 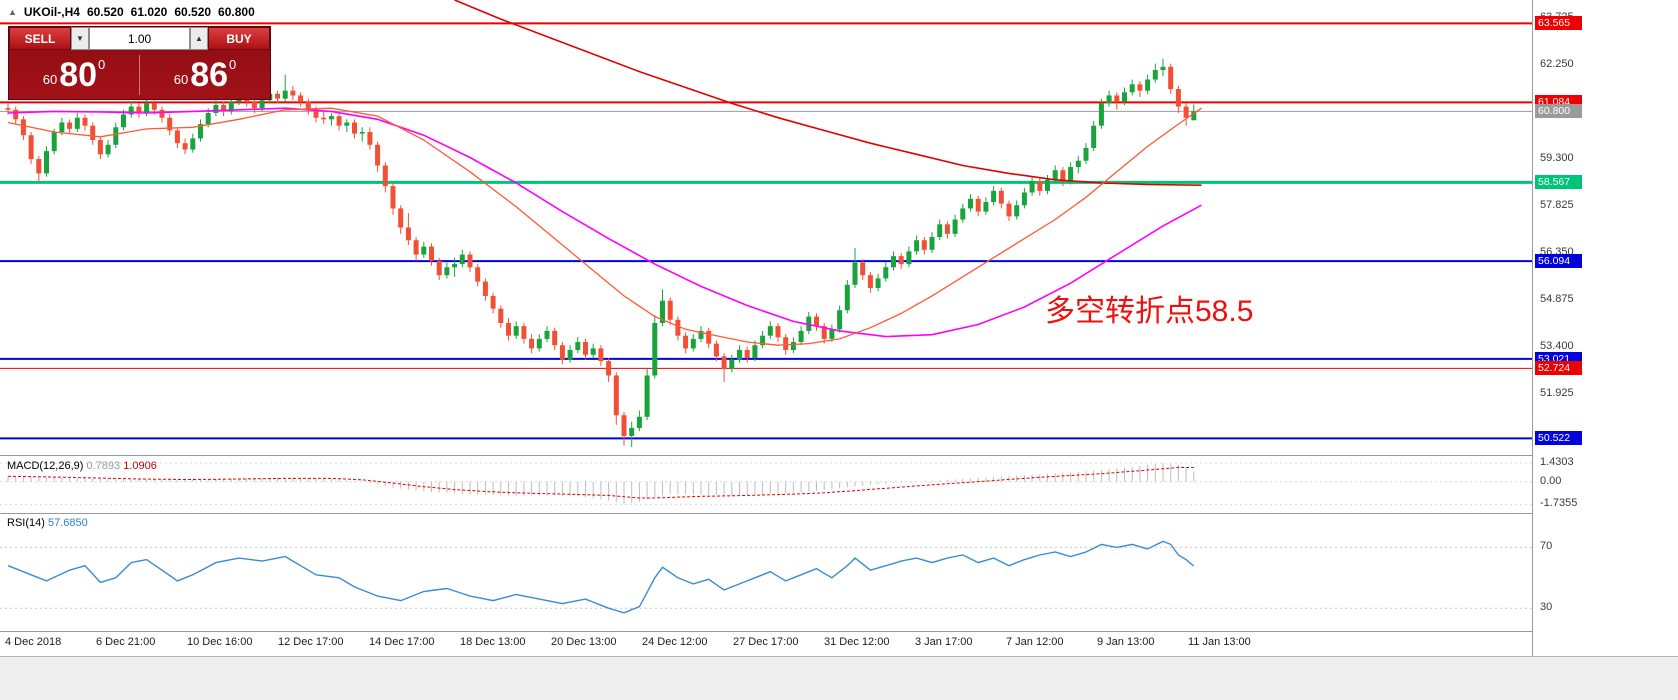 I want to click on price-axis-tick: 62.250, so click(x=1557, y=64).